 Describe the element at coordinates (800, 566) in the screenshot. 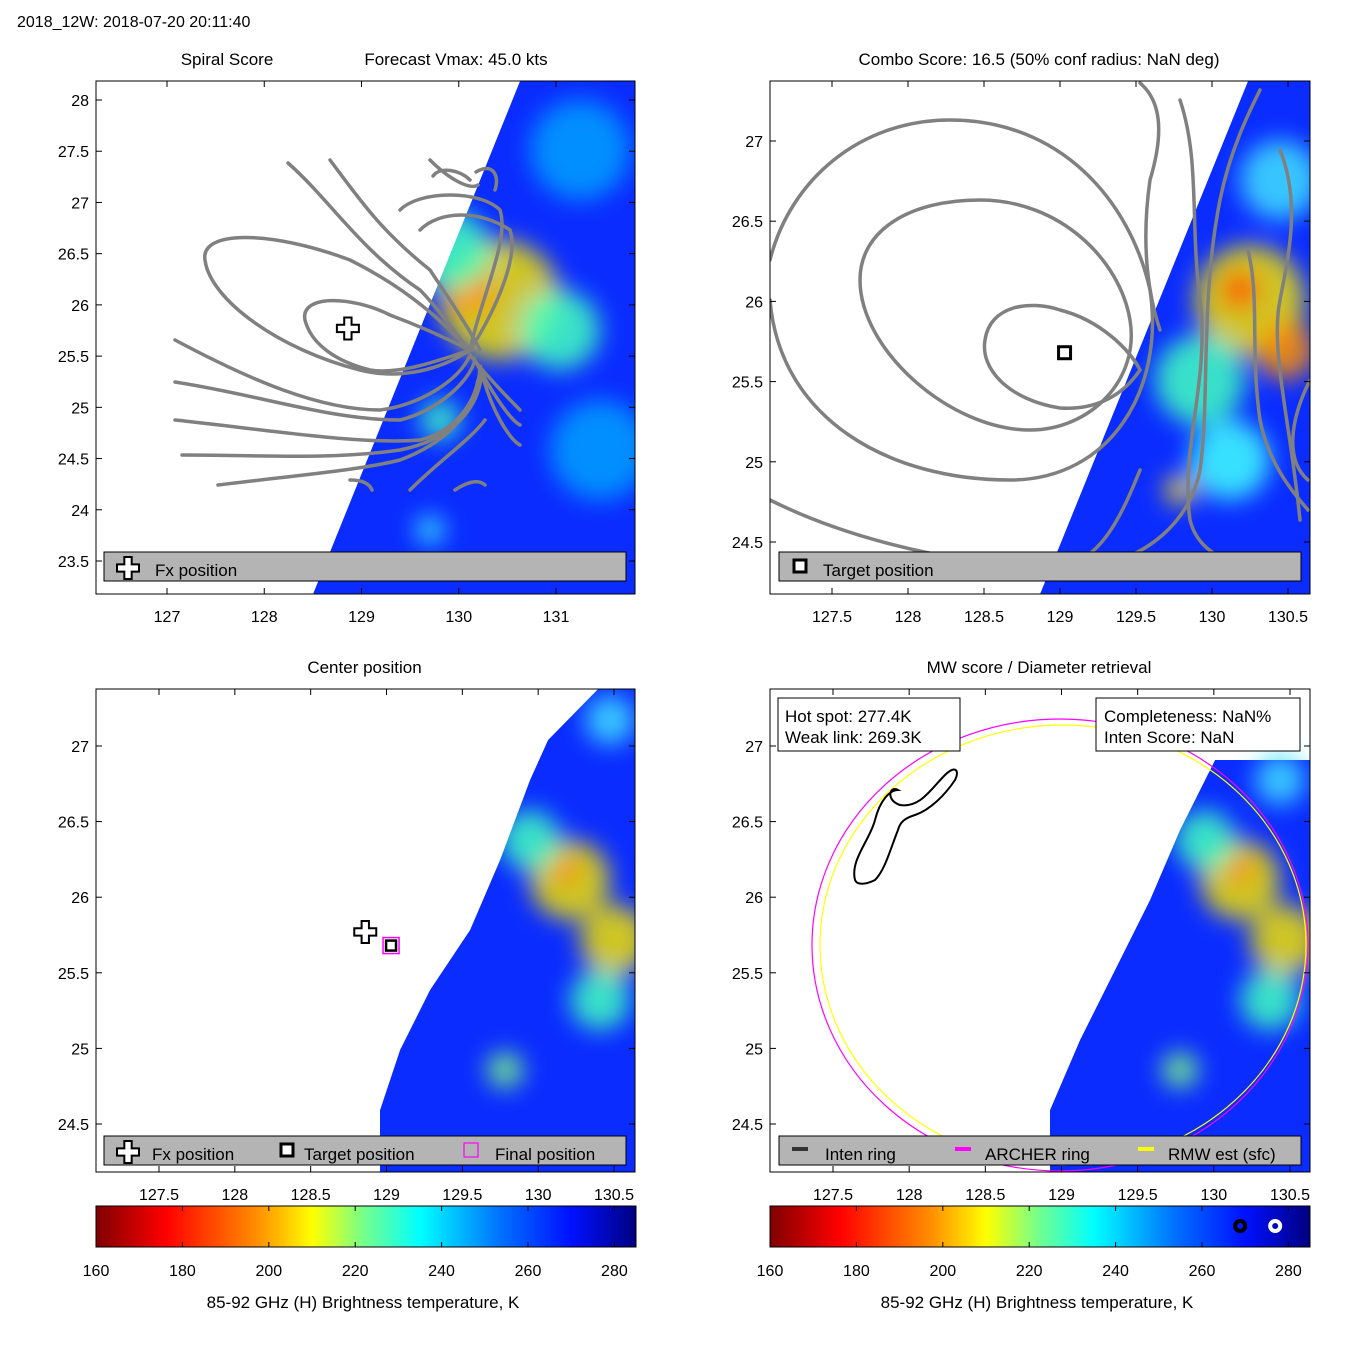

I see `target-position-legend-icon` at that location.